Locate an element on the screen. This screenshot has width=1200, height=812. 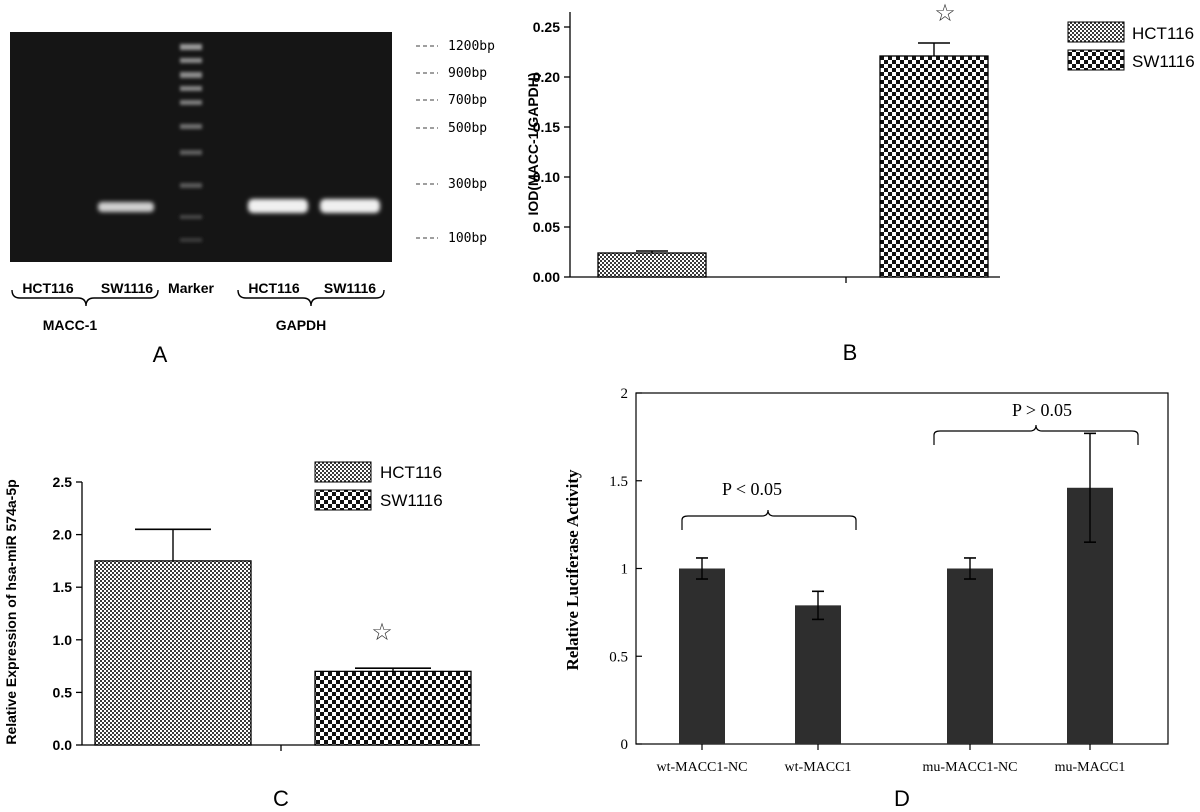
y-tick-label-d: 0.5 is located at coordinates (618, 657).